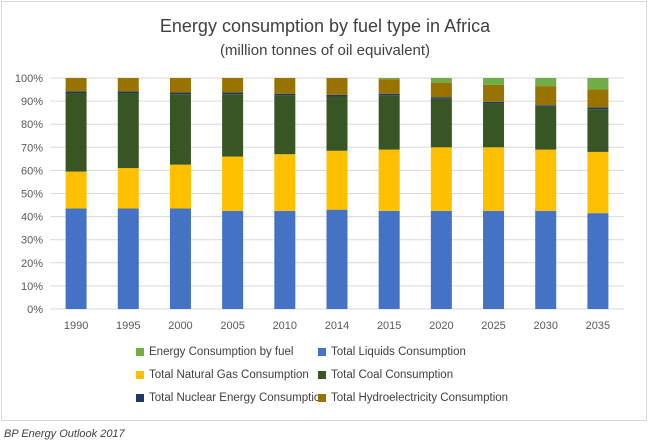 The image size is (650, 447). Describe the element at coordinates (227, 351) in the screenshot. I see `legend-item: Energy Consumption by fuel` at that location.